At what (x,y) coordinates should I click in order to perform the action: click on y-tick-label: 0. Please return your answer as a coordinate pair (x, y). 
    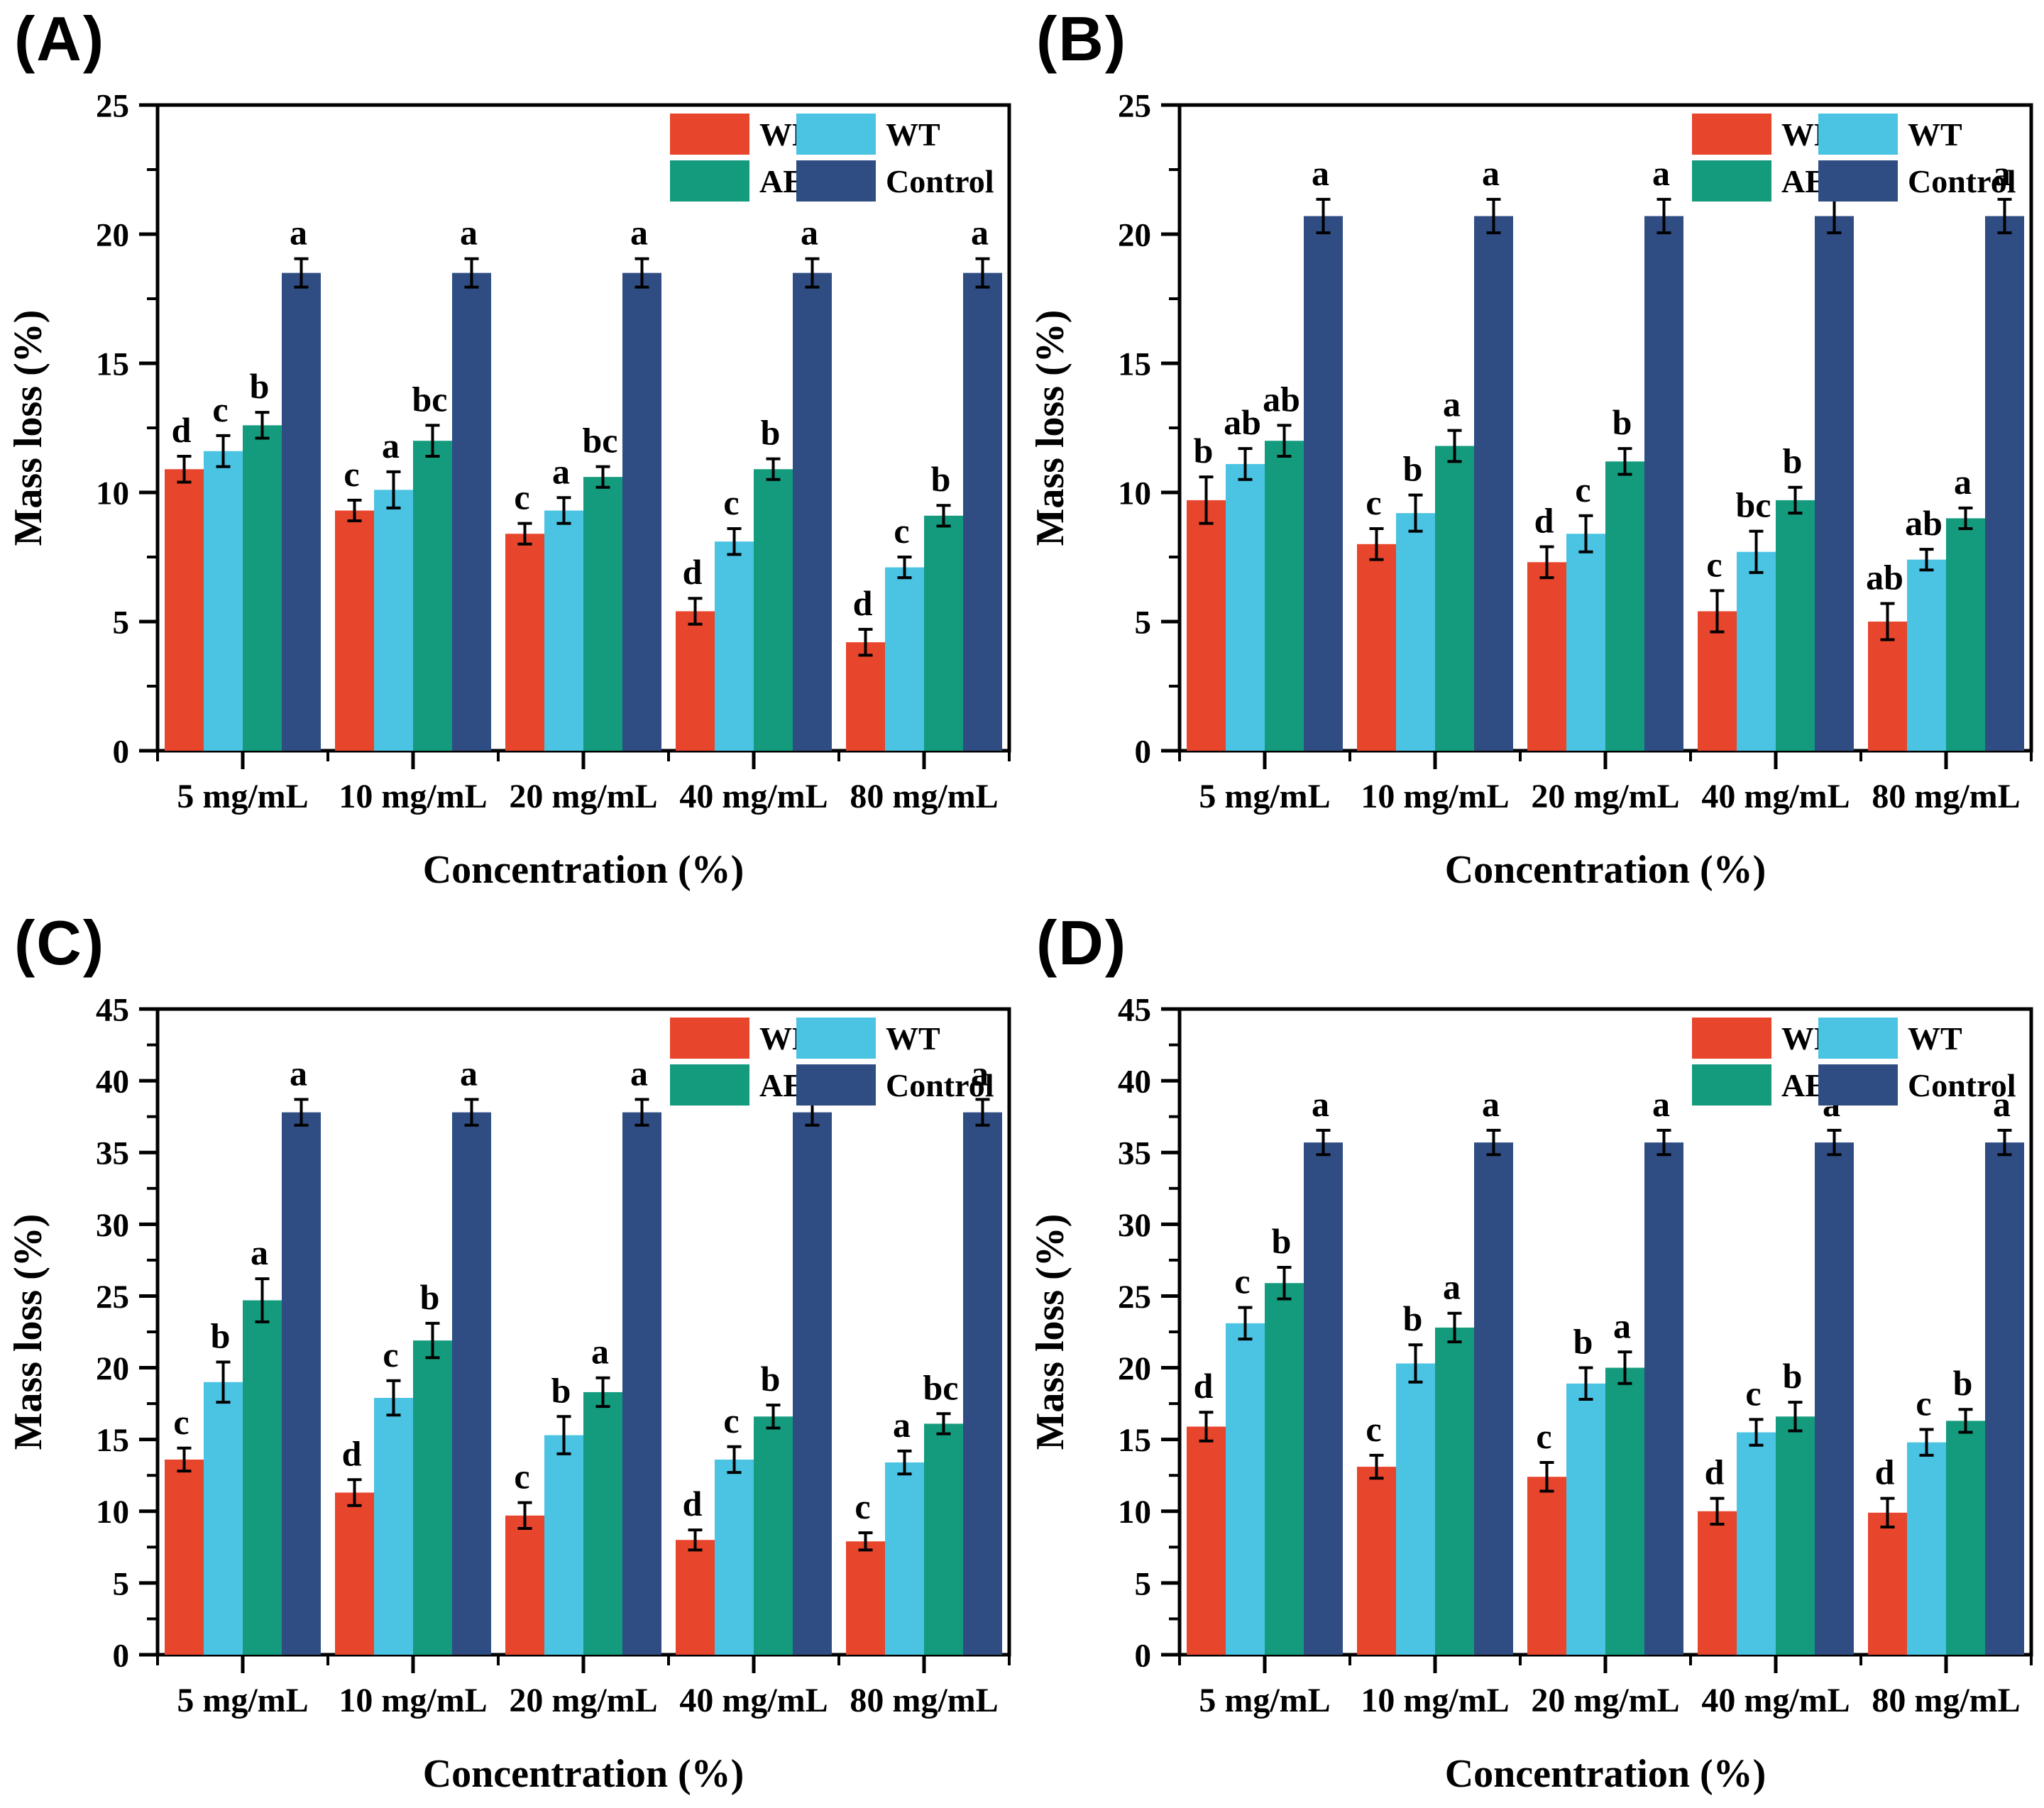
    Looking at the image, I should click on (121, 751).